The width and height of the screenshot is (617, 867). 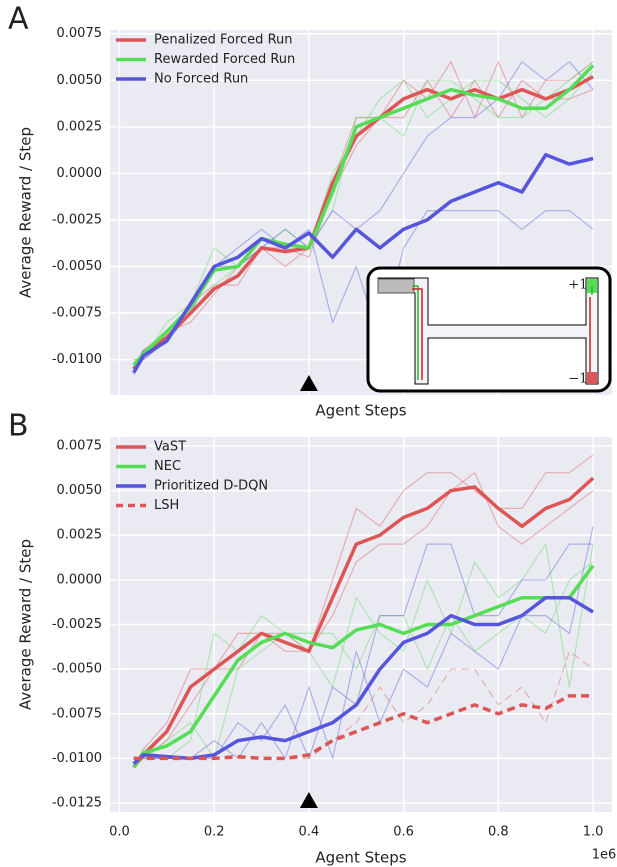 What do you see at coordinates (201, 79) in the screenshot?
I see `legend-label: No Forced Run` at bounding box center [201, 79].